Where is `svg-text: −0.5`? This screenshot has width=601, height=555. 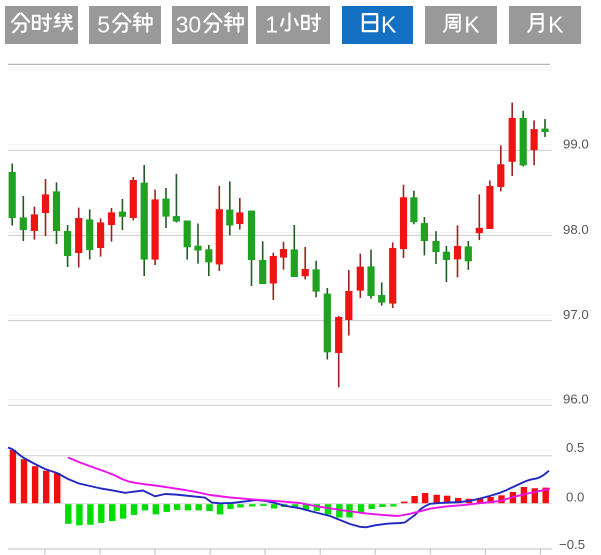 svg-text: −0.5 is located at coordinates (572, 544).